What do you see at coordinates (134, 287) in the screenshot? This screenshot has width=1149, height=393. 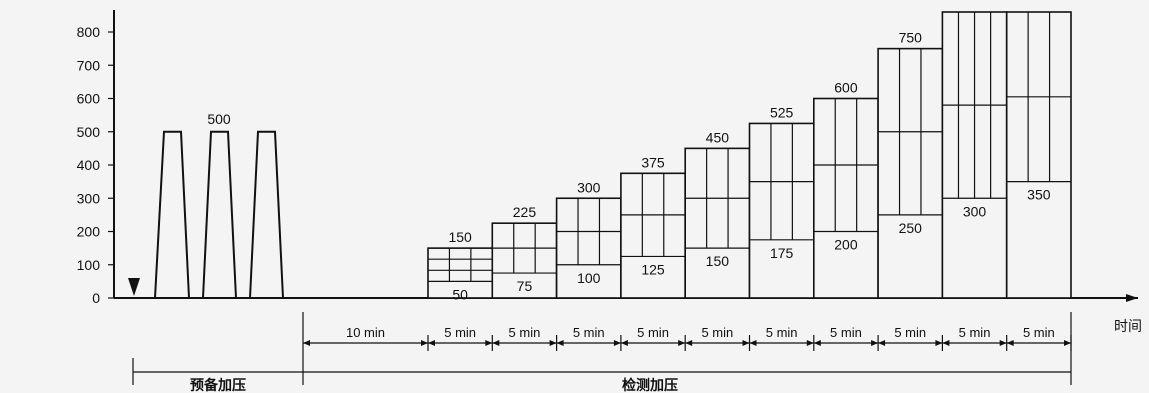 I see `start-marker-icon` at bounding box center [134, 287].